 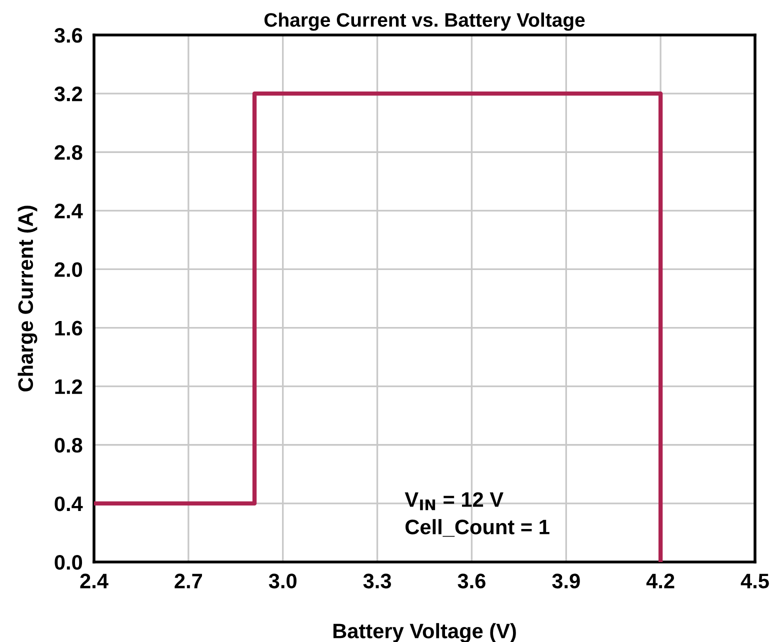 What do you see at coordinates (68, 211) in the screenshot?
I see `y-tick-label: 2.4` at bounding box center [68, 211].